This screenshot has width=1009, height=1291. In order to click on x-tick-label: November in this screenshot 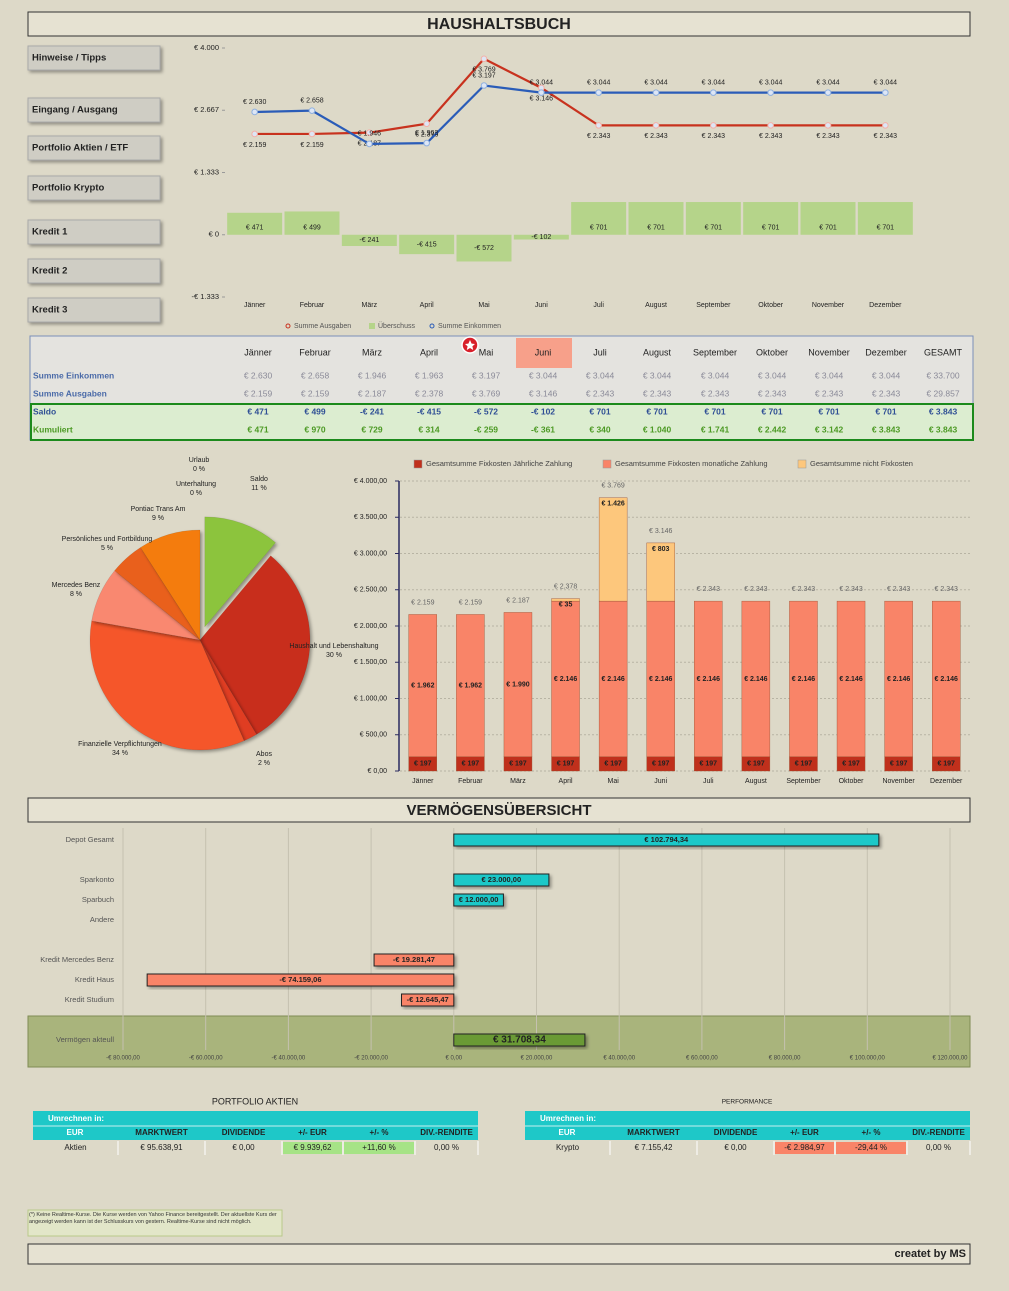, I will do `click(898, 781)`.